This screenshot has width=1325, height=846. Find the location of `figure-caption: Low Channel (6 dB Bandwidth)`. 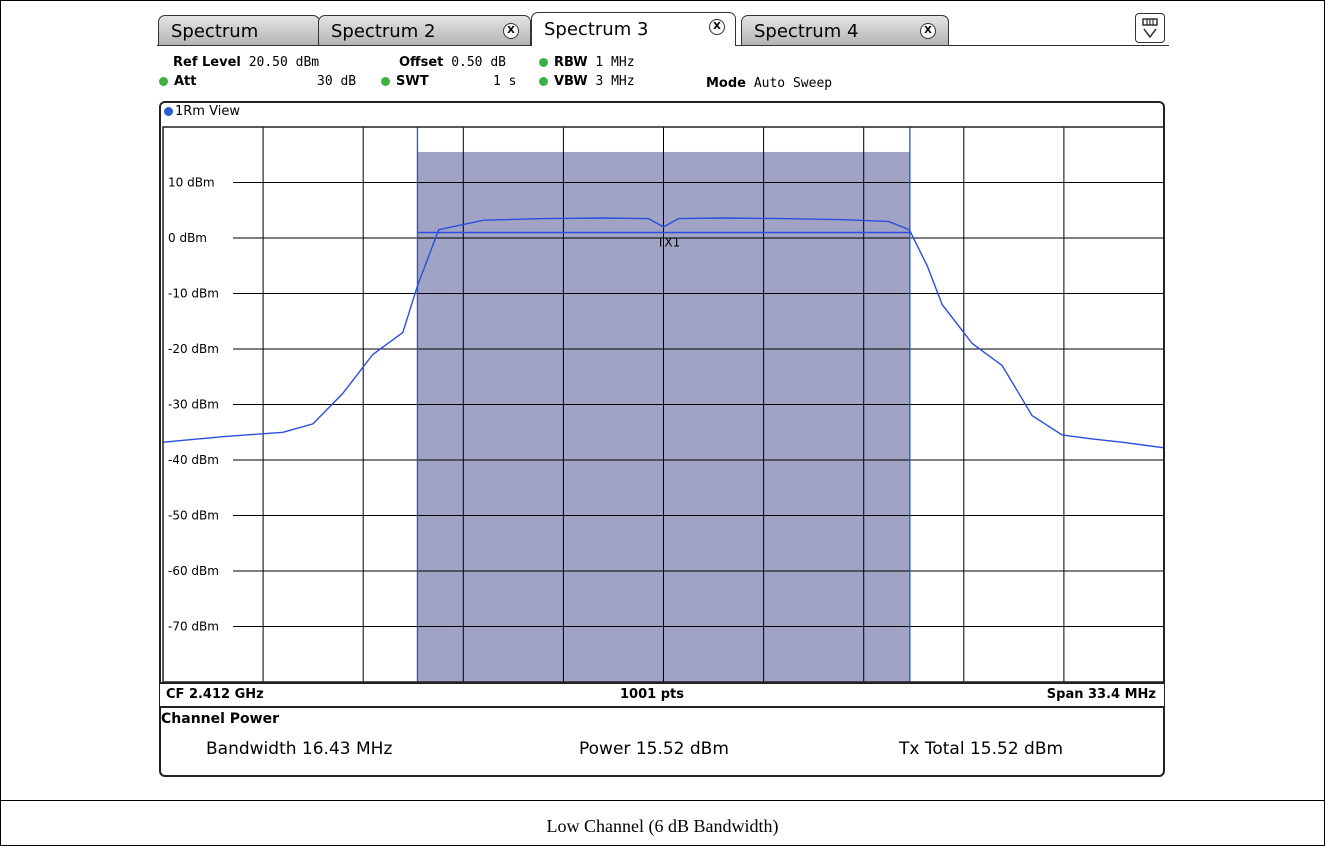

figure-caption: Low Channel (6 dB Bandwidth) is located at coordinates (662, 826).